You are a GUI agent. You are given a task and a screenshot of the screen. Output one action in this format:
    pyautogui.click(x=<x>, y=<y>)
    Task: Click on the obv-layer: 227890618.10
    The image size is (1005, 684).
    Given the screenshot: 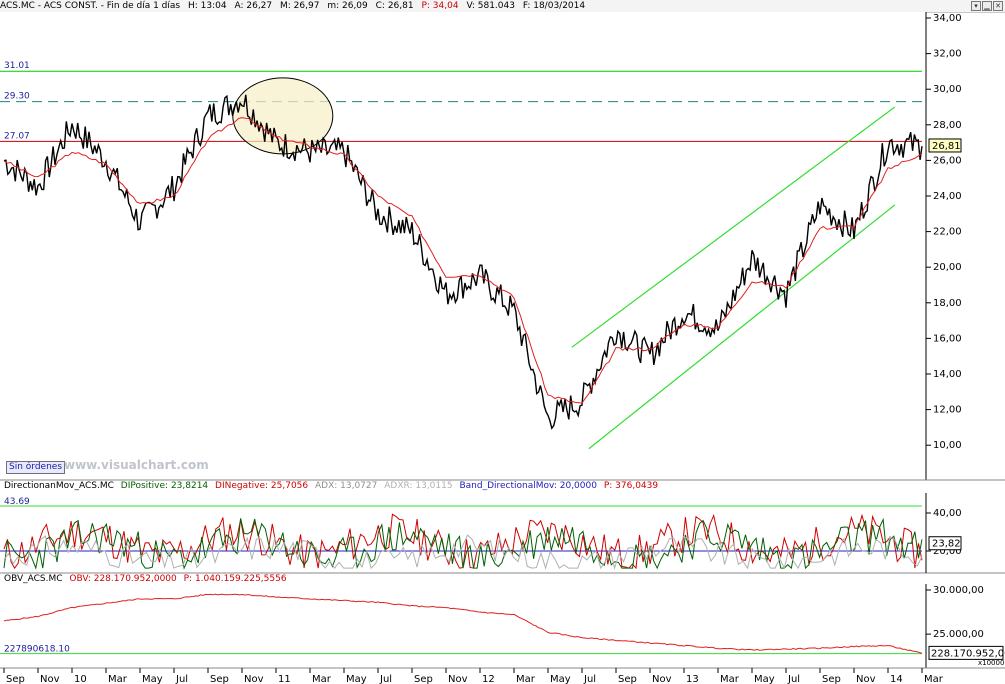 What is the action you would take?
    pyautogui.click(x=461, y=624)
    